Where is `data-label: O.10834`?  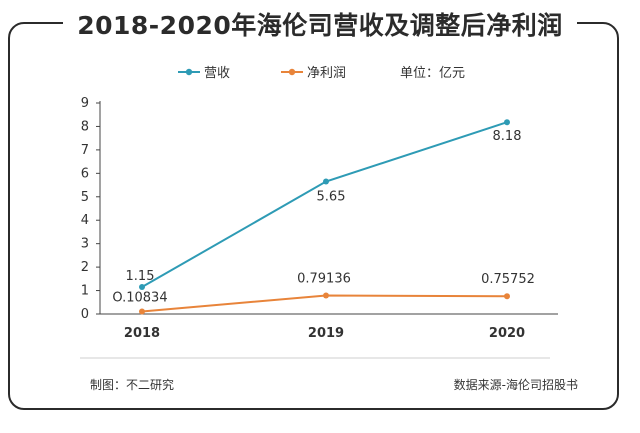
data-label: O.10834 is located at coordinates (139, 297).